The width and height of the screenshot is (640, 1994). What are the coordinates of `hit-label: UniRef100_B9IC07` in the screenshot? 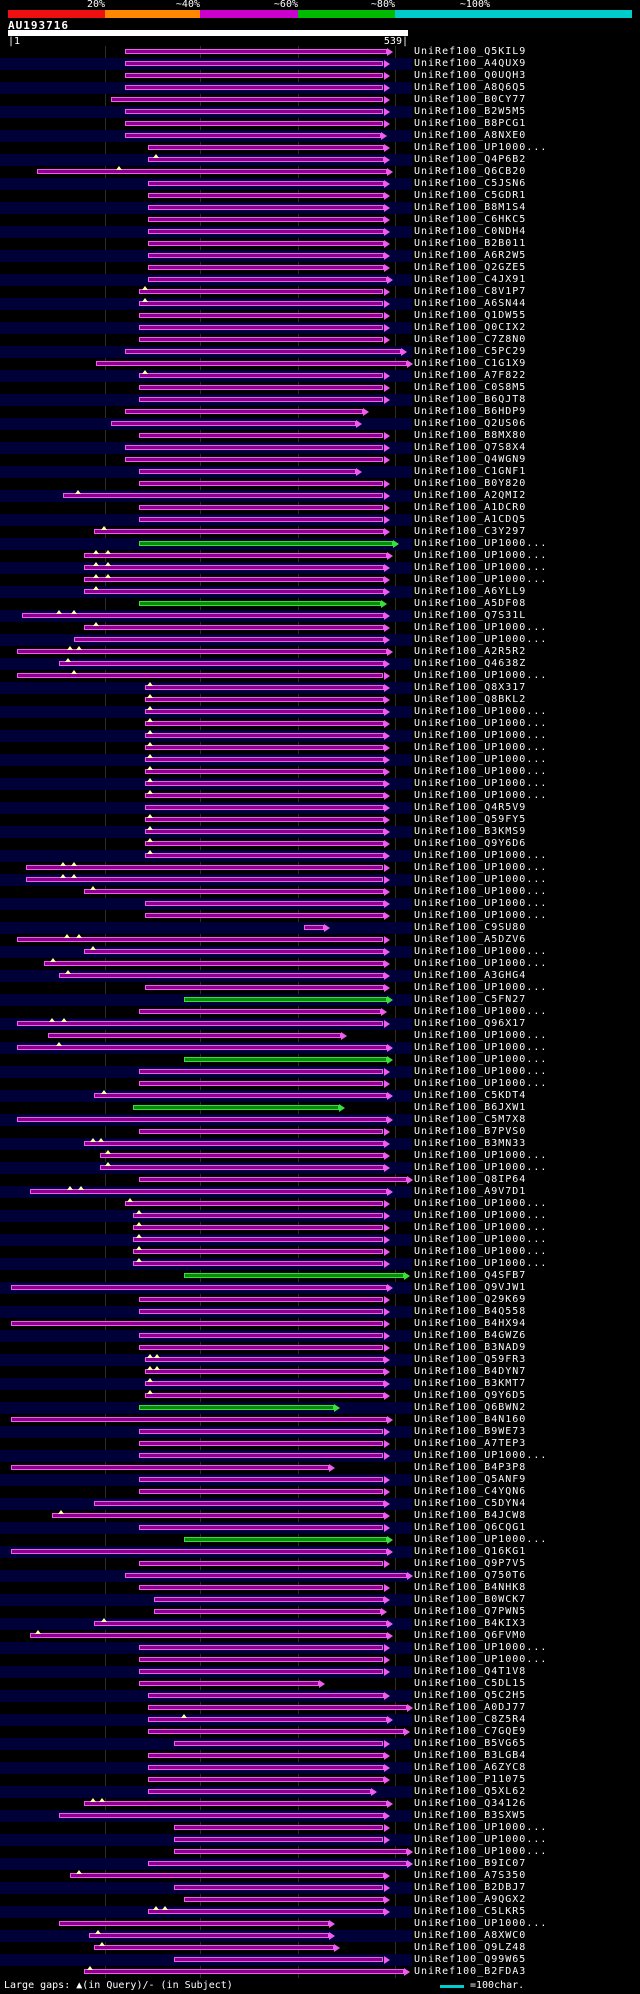 It's located at (470, 1863).